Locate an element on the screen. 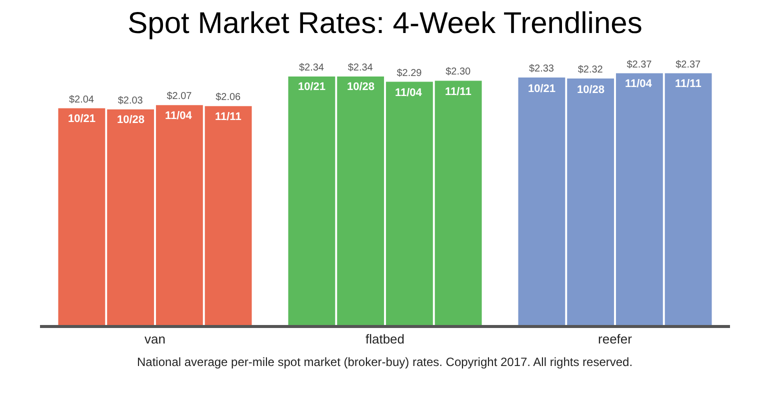 This screenshot has height=400, width=770. data-label: $2.29 is located at coordinates (409, 73).